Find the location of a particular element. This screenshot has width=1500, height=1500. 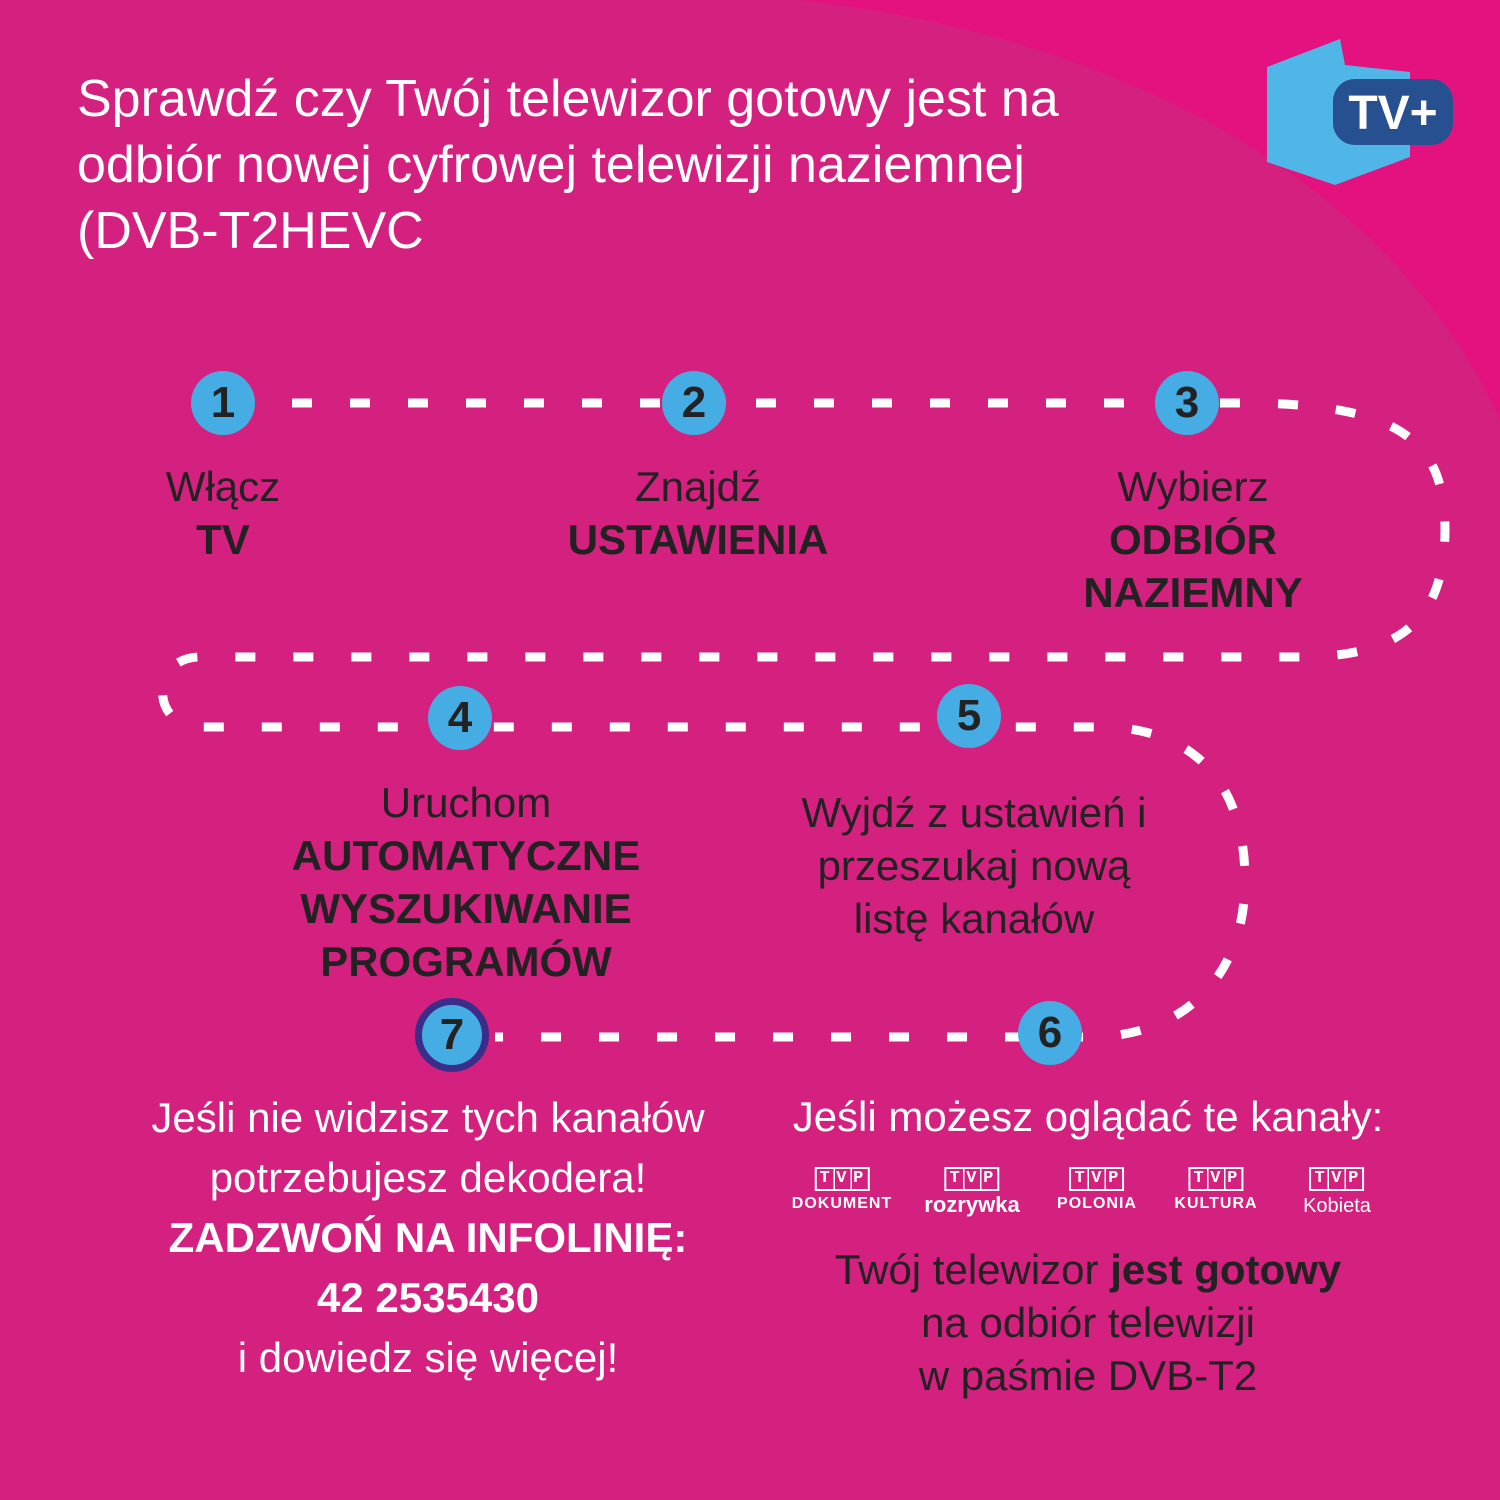

step-2-number: 2 is located at coordinates (694, 403).